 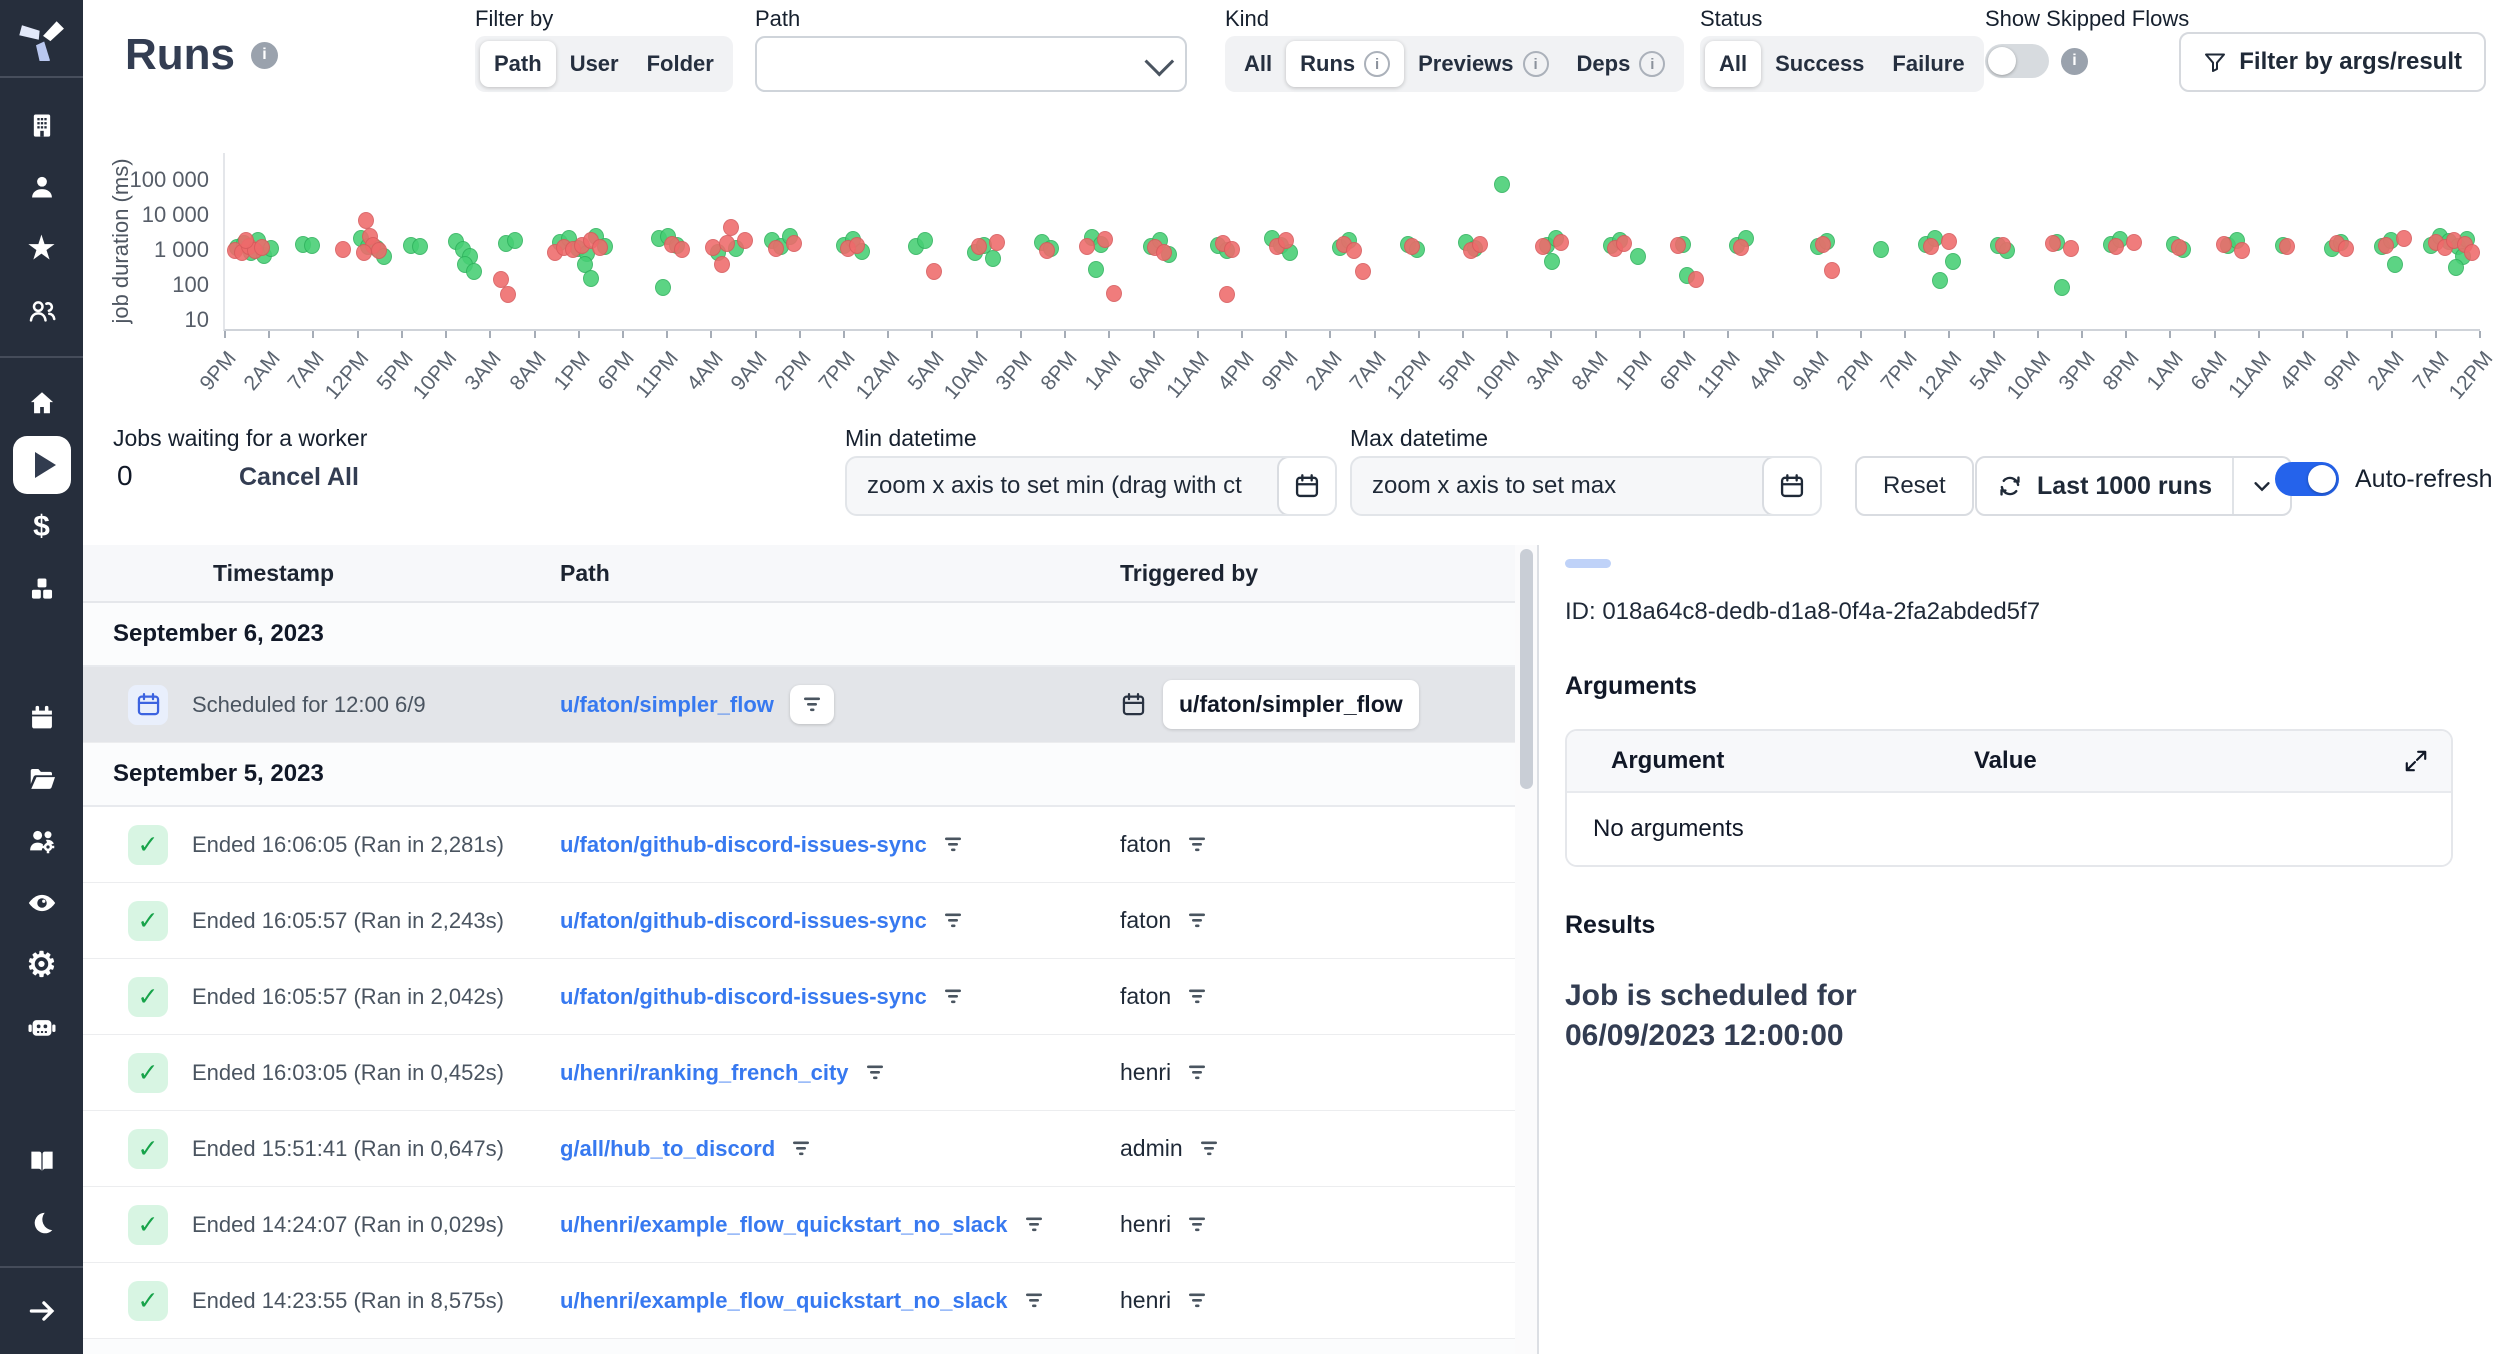 What do you see at coordinates (1914, 486) in the screenshot?
I see `reset-button: Reset` at bounding box center [1914, 486].